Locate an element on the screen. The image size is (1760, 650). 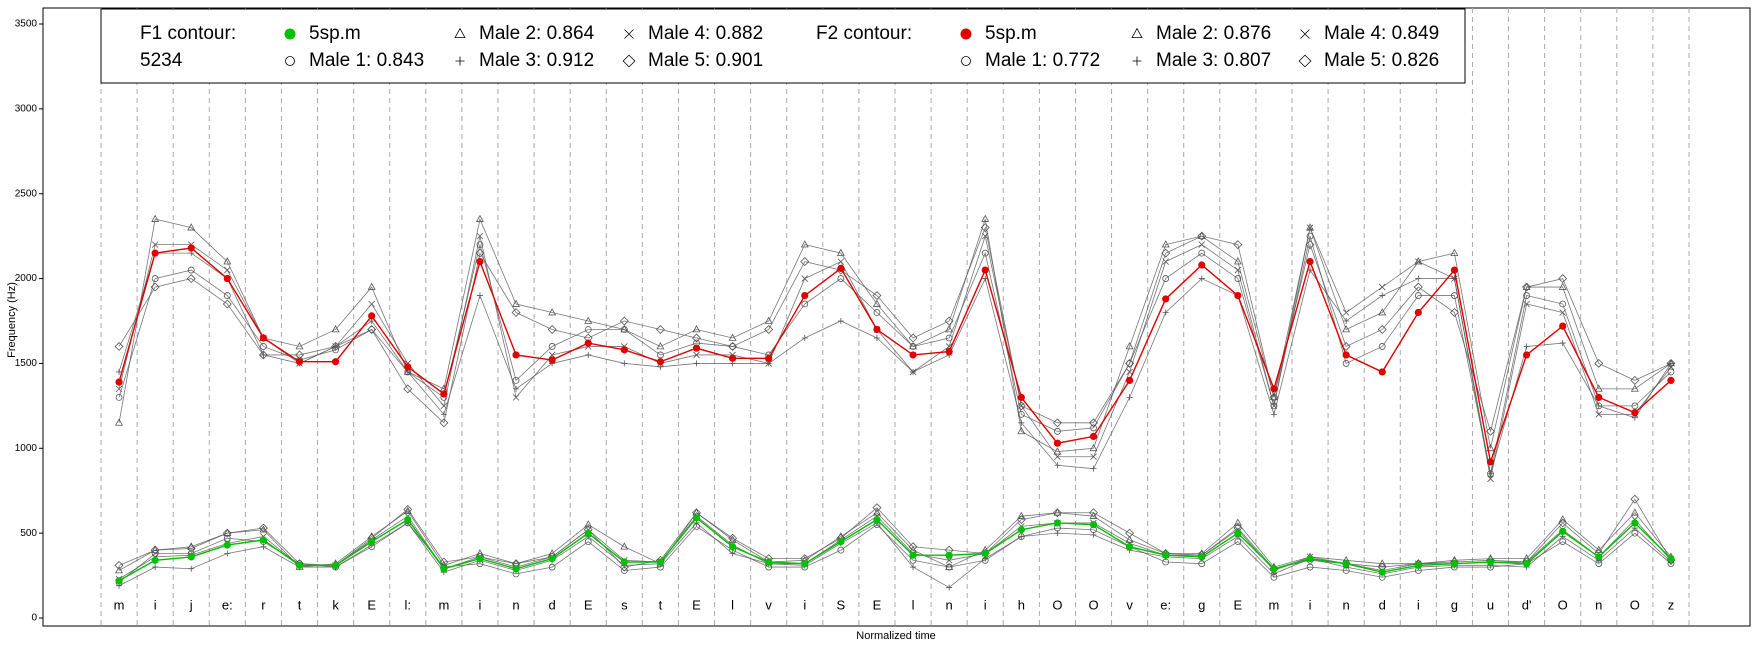
y-tick-label: 1500 is located at coordinates (26, 363).